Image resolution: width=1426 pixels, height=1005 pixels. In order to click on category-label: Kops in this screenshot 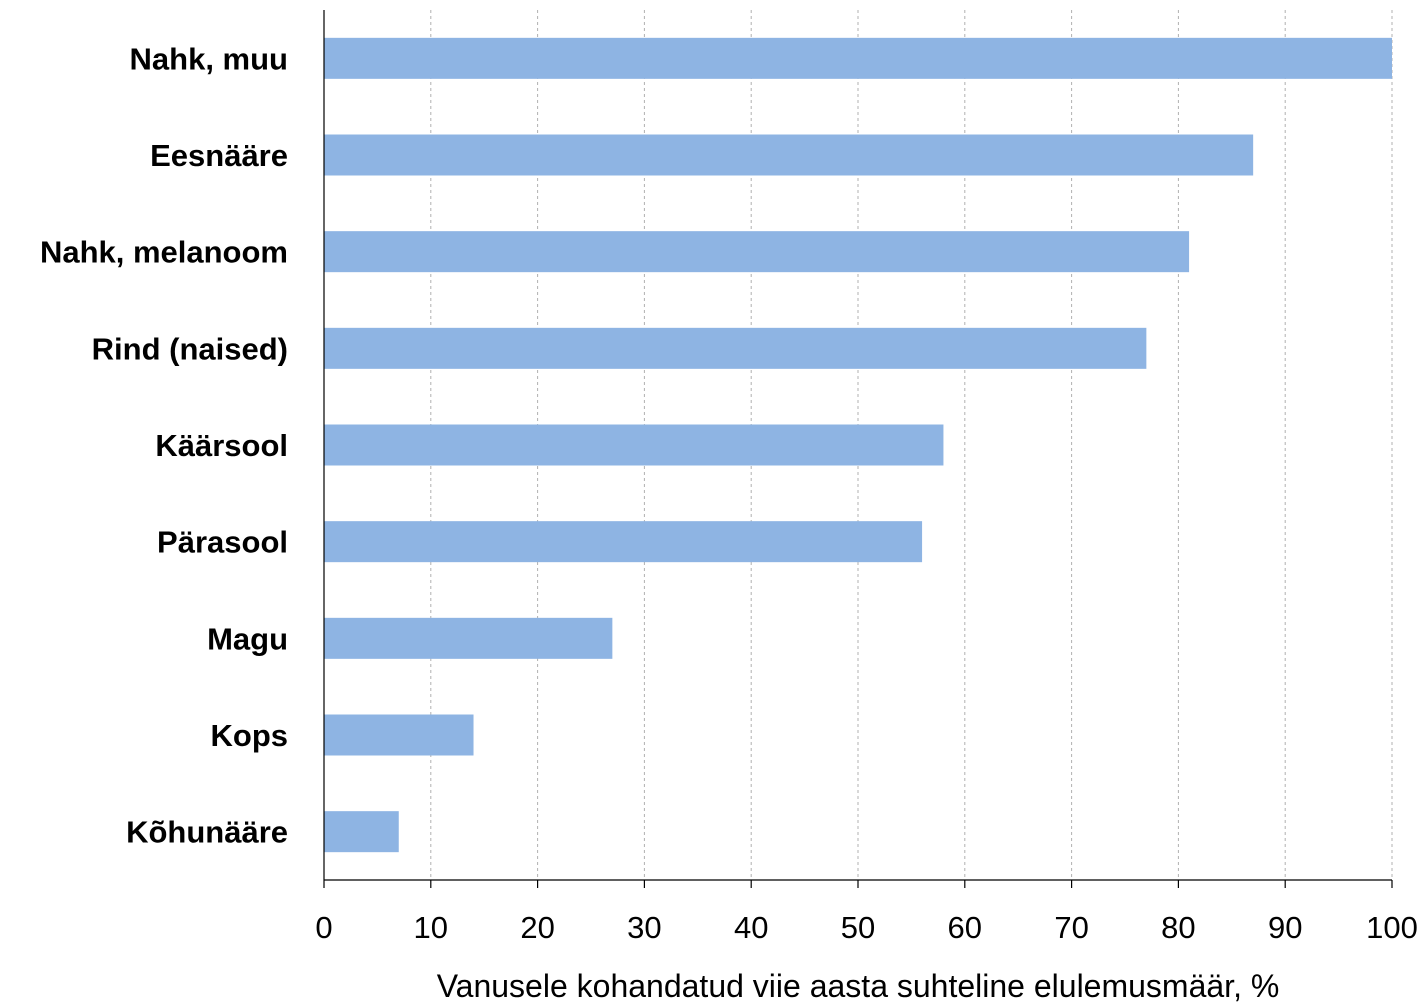, I will do `click(250, 735)`.